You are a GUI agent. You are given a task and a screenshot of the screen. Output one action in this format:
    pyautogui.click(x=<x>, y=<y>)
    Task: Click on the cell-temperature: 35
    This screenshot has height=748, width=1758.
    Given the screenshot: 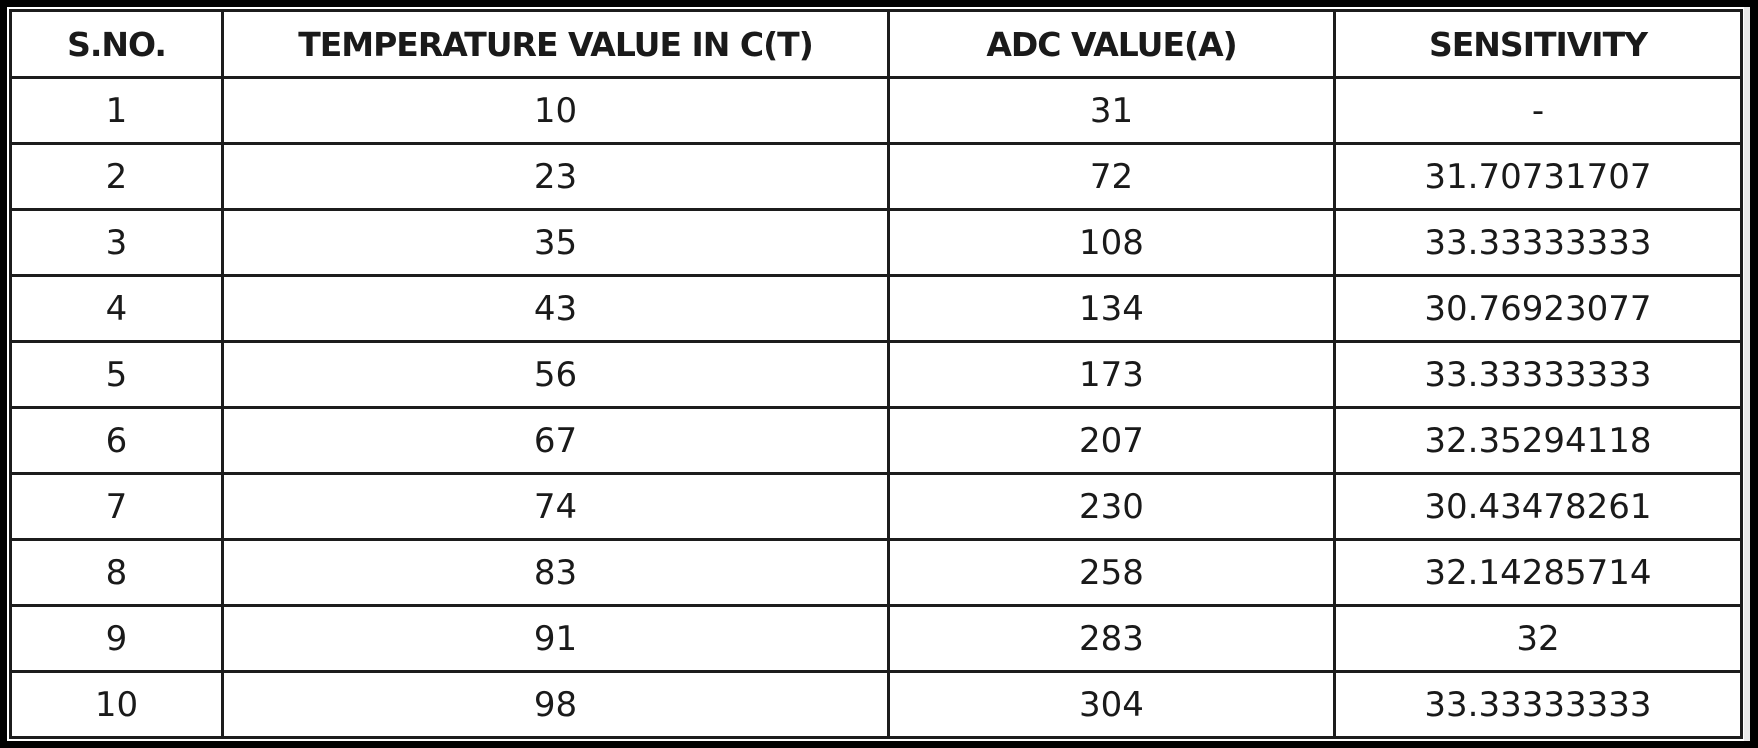 What is the action you would take?
    pyautogui.click(x=555, y=242)
    